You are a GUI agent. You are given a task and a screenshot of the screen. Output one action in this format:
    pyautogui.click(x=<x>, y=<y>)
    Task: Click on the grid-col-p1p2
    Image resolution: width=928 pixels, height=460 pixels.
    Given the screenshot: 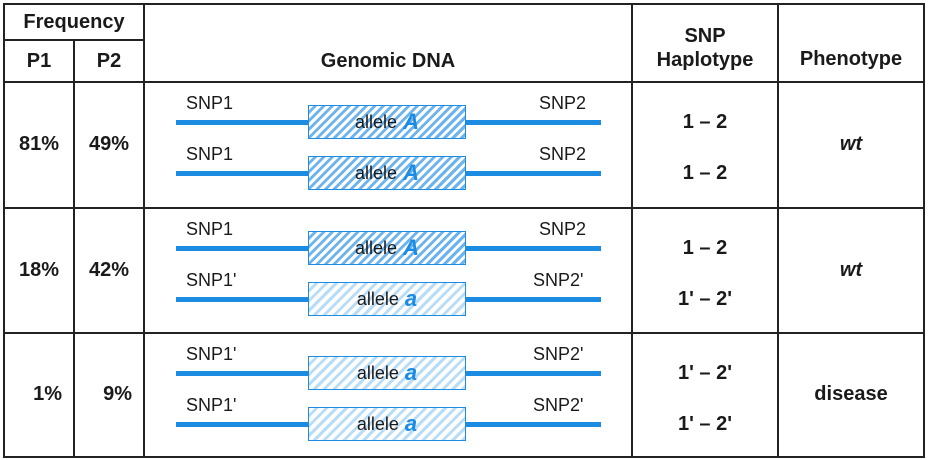 What is the action you would take?
    pyautogui.click(x=74, y=248)
    